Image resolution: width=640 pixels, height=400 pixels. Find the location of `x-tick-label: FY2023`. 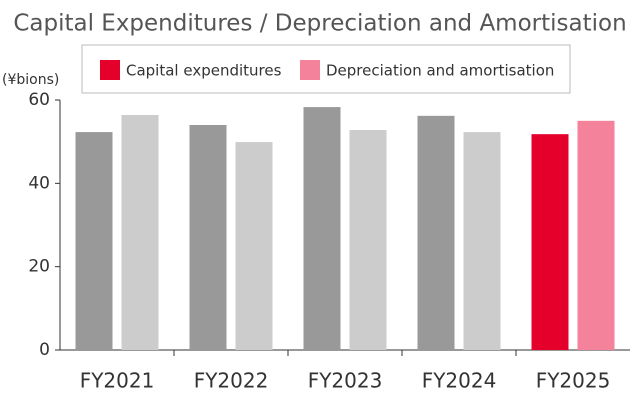

x-tick-label: FY2023 is located at coordinates (345, 381).